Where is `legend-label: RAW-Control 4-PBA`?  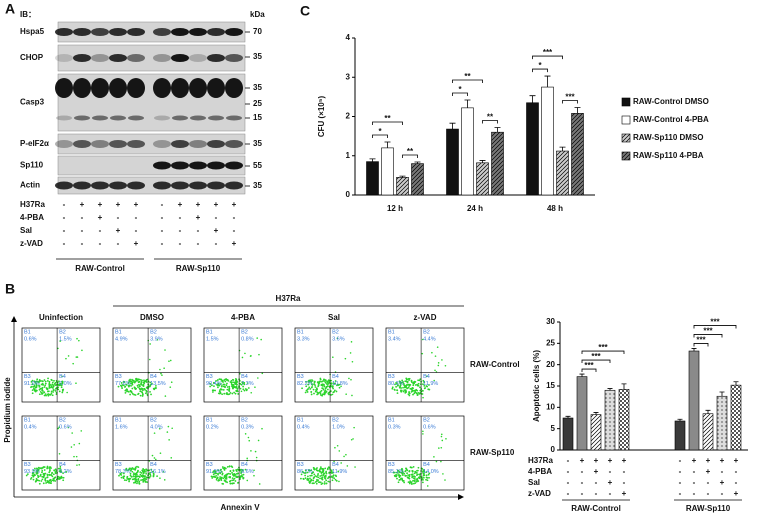
legend-label: RAW-Control 4-PBA is located at coordinates (671, 119).